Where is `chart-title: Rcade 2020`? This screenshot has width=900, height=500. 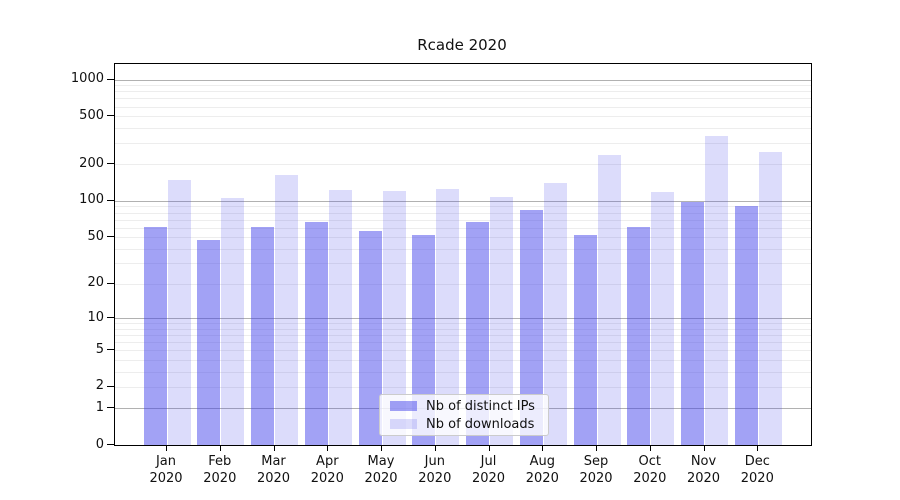 chart-title: Rcade 2020 is located at coordinates (462, 45).